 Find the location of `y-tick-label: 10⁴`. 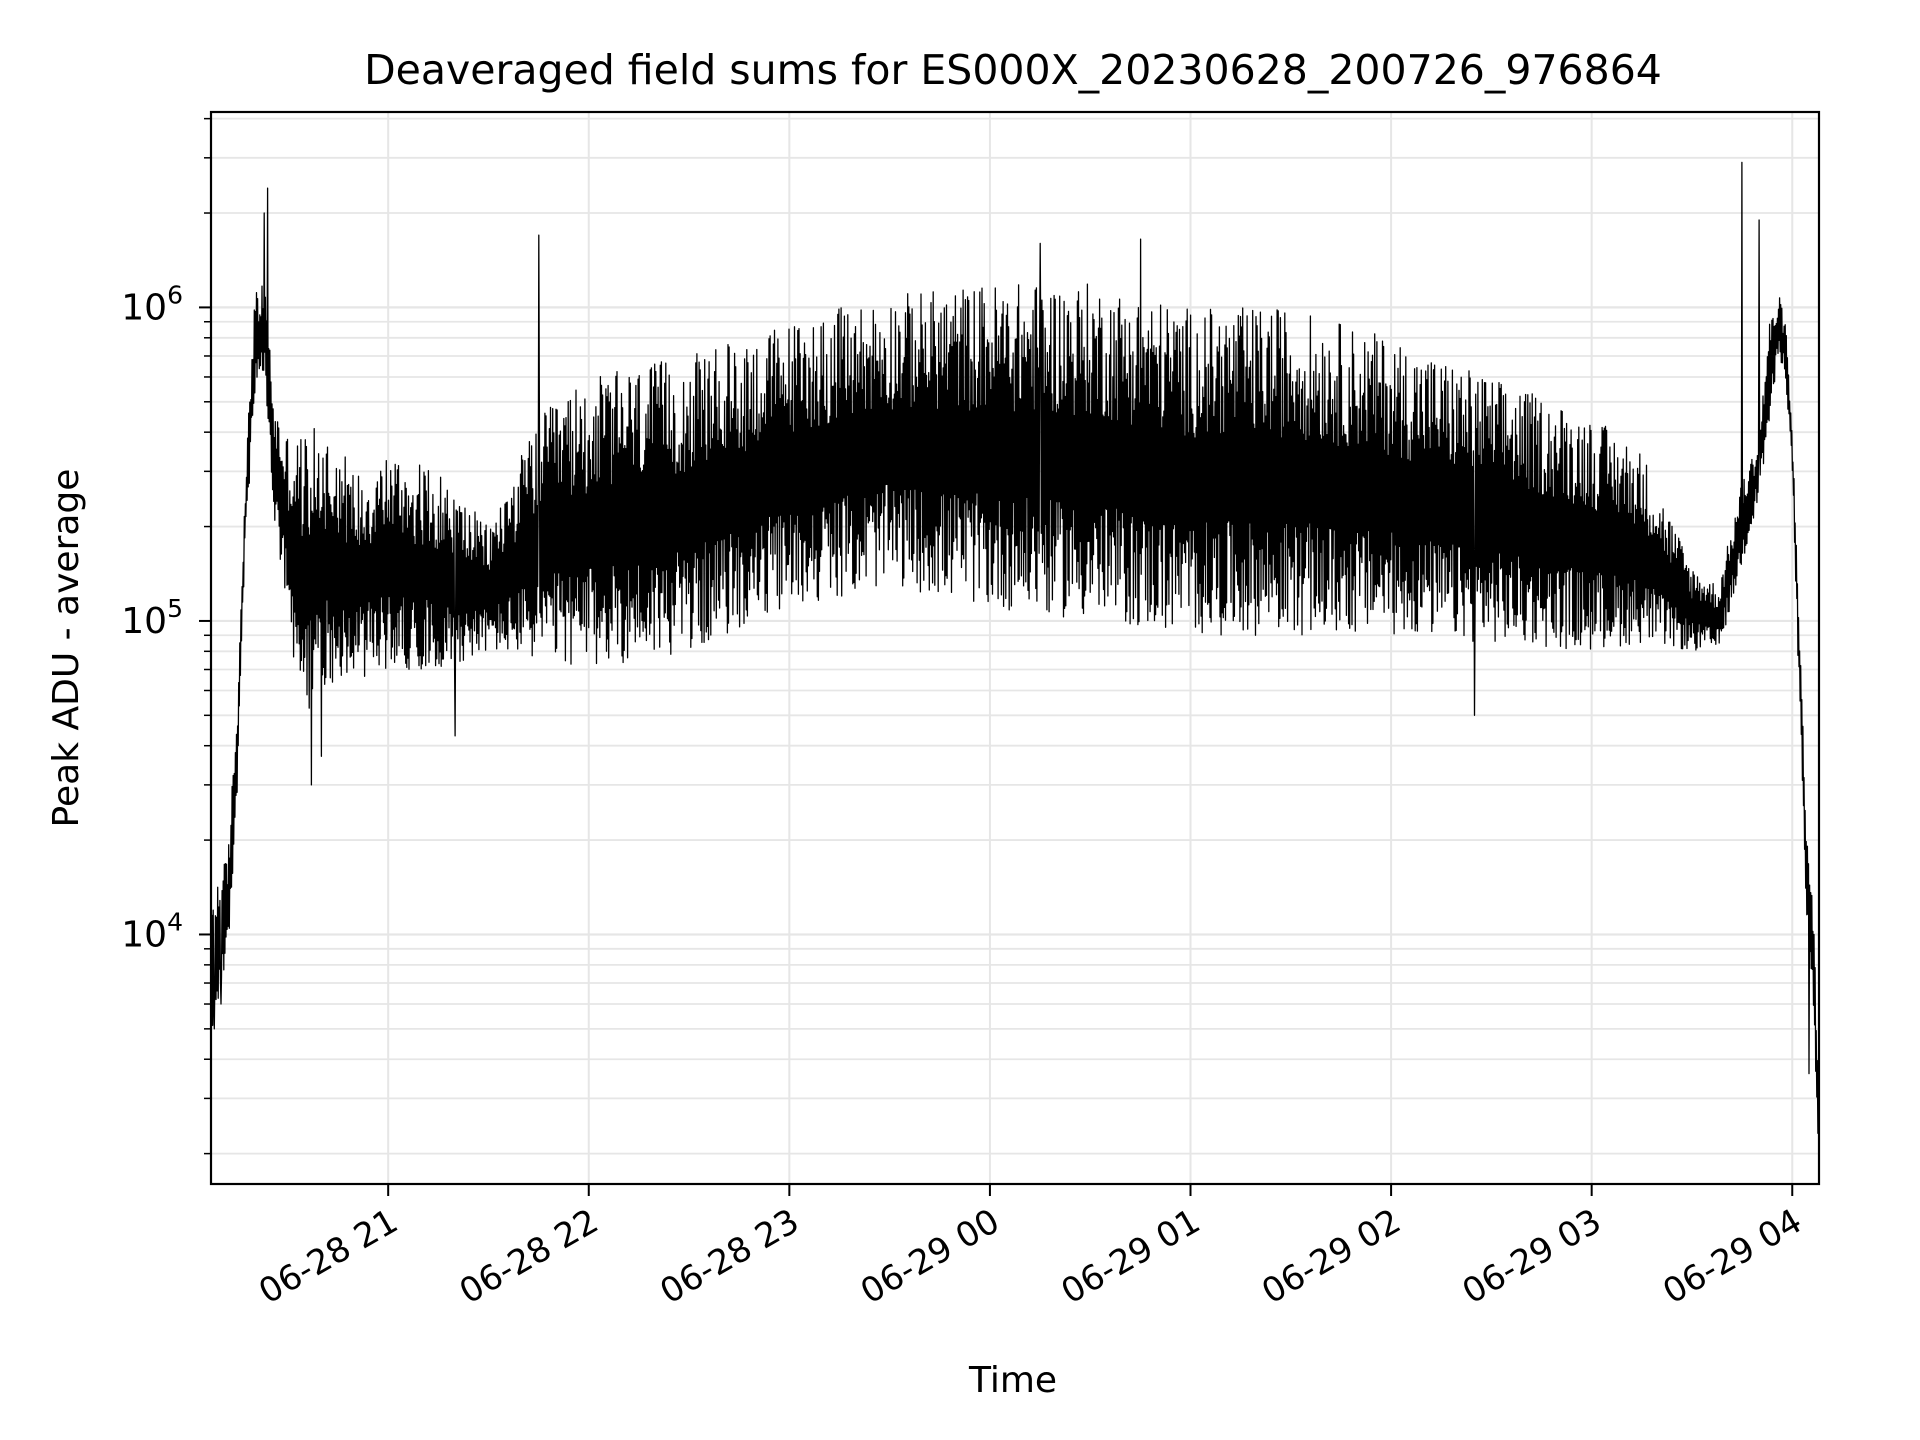

y-tick-label: 10⁴ is located at coordinates (152, 931).